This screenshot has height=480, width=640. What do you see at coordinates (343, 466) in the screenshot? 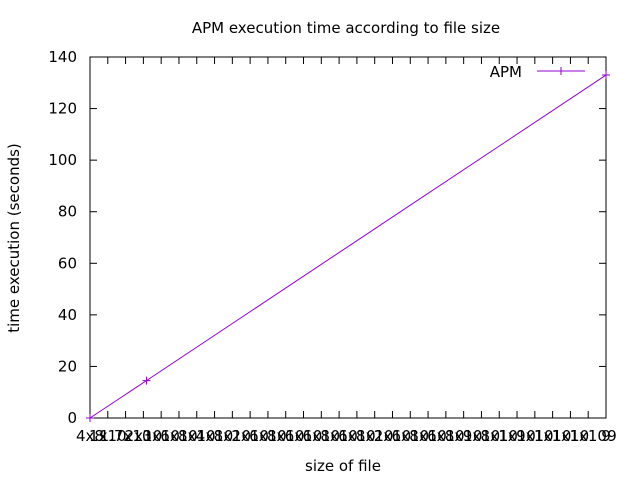
I see `x-axis-label: size of file` at bounding box center [343, 466].